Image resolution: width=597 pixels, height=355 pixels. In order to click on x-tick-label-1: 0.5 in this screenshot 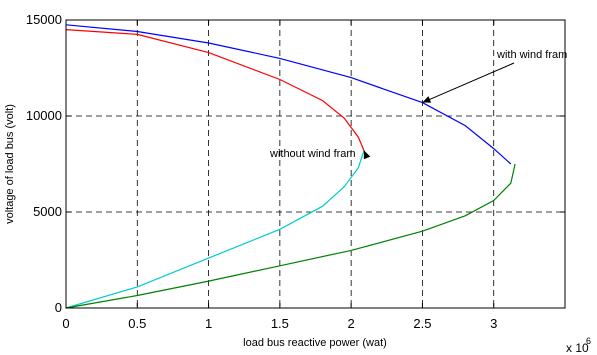, I will do `click(137, 323)`.